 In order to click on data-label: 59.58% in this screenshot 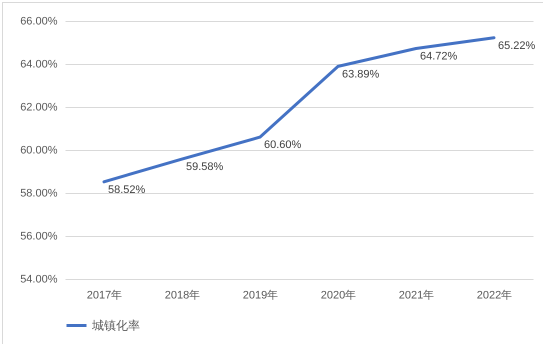, I will do `click(205, 167)`.